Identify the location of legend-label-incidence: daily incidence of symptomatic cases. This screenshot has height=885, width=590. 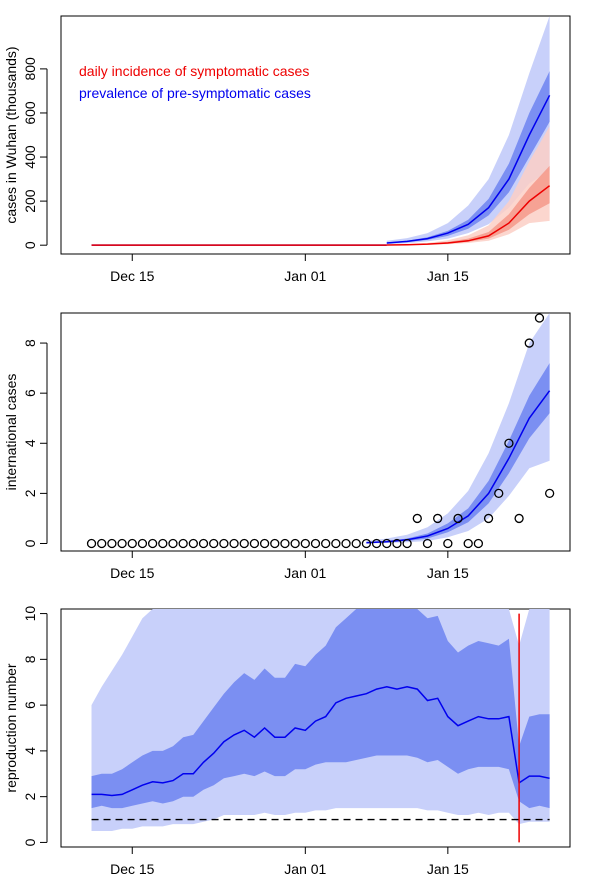
(194, 71).